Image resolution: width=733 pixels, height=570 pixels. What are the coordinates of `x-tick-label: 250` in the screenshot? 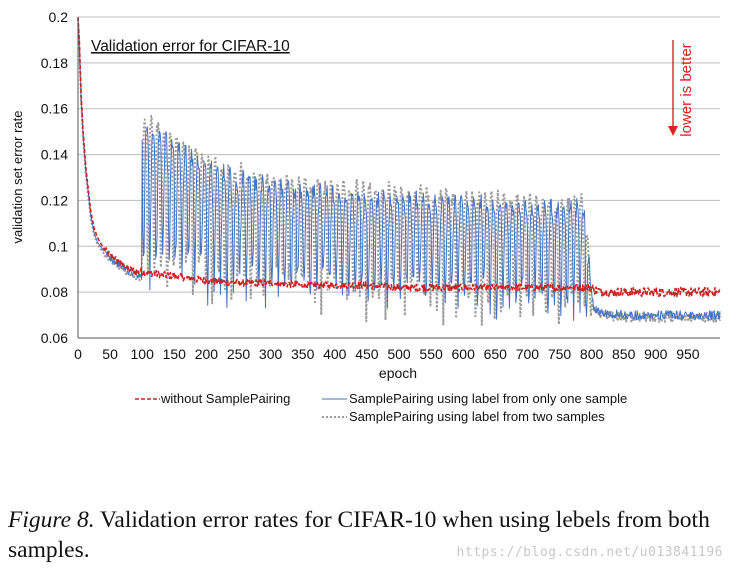 It's located at (239, 354).